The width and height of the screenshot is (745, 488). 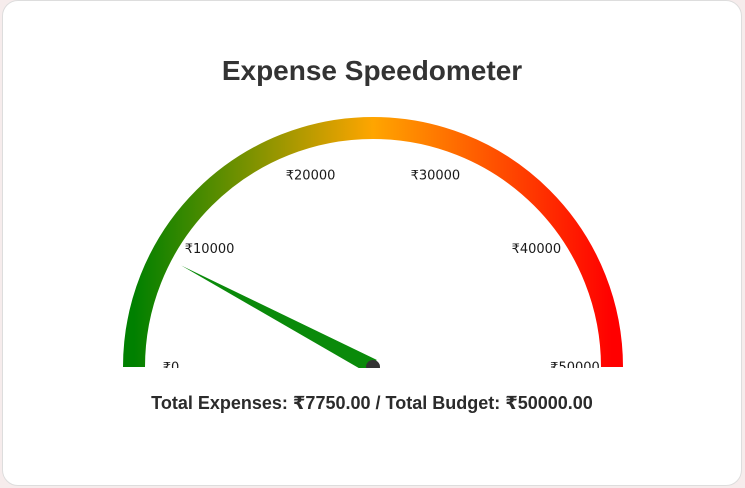 I want to click on total-expenses-label: Total Expenses:, so click(x=219, y=403).